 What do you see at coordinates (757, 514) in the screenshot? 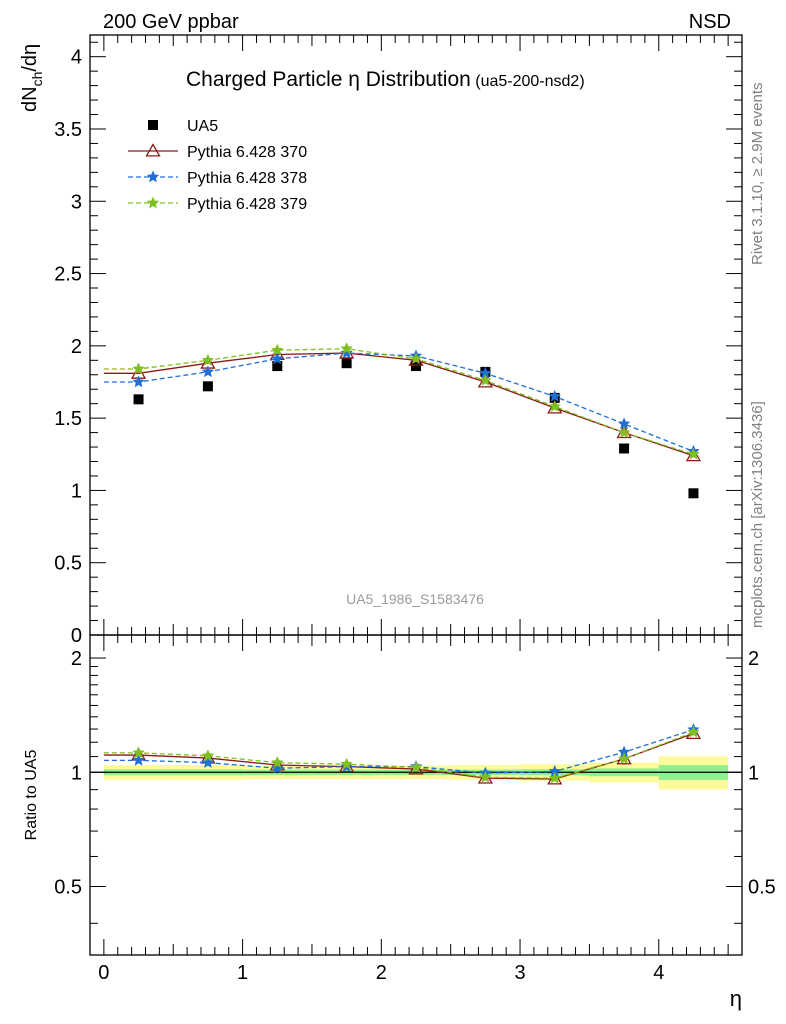
I see `mcplots-label: mcplots.cern.ch [arXiv:1306.3436]` at bounding box center [757, 514].